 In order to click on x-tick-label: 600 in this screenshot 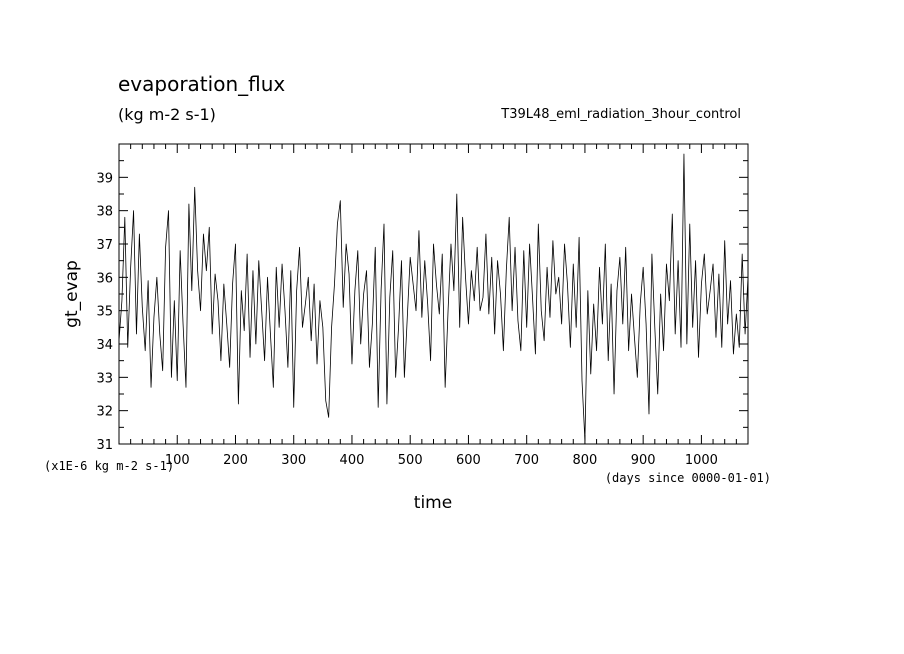, I will do `click(468, 460)`.